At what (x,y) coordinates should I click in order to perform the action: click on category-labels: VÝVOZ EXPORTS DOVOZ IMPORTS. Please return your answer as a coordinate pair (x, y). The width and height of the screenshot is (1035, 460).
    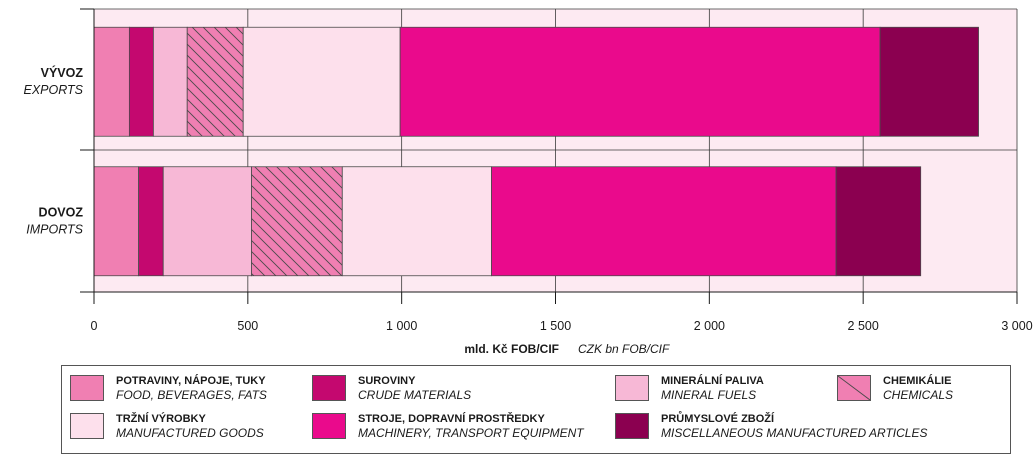
    Looking at the image, I should click on (53, 151).